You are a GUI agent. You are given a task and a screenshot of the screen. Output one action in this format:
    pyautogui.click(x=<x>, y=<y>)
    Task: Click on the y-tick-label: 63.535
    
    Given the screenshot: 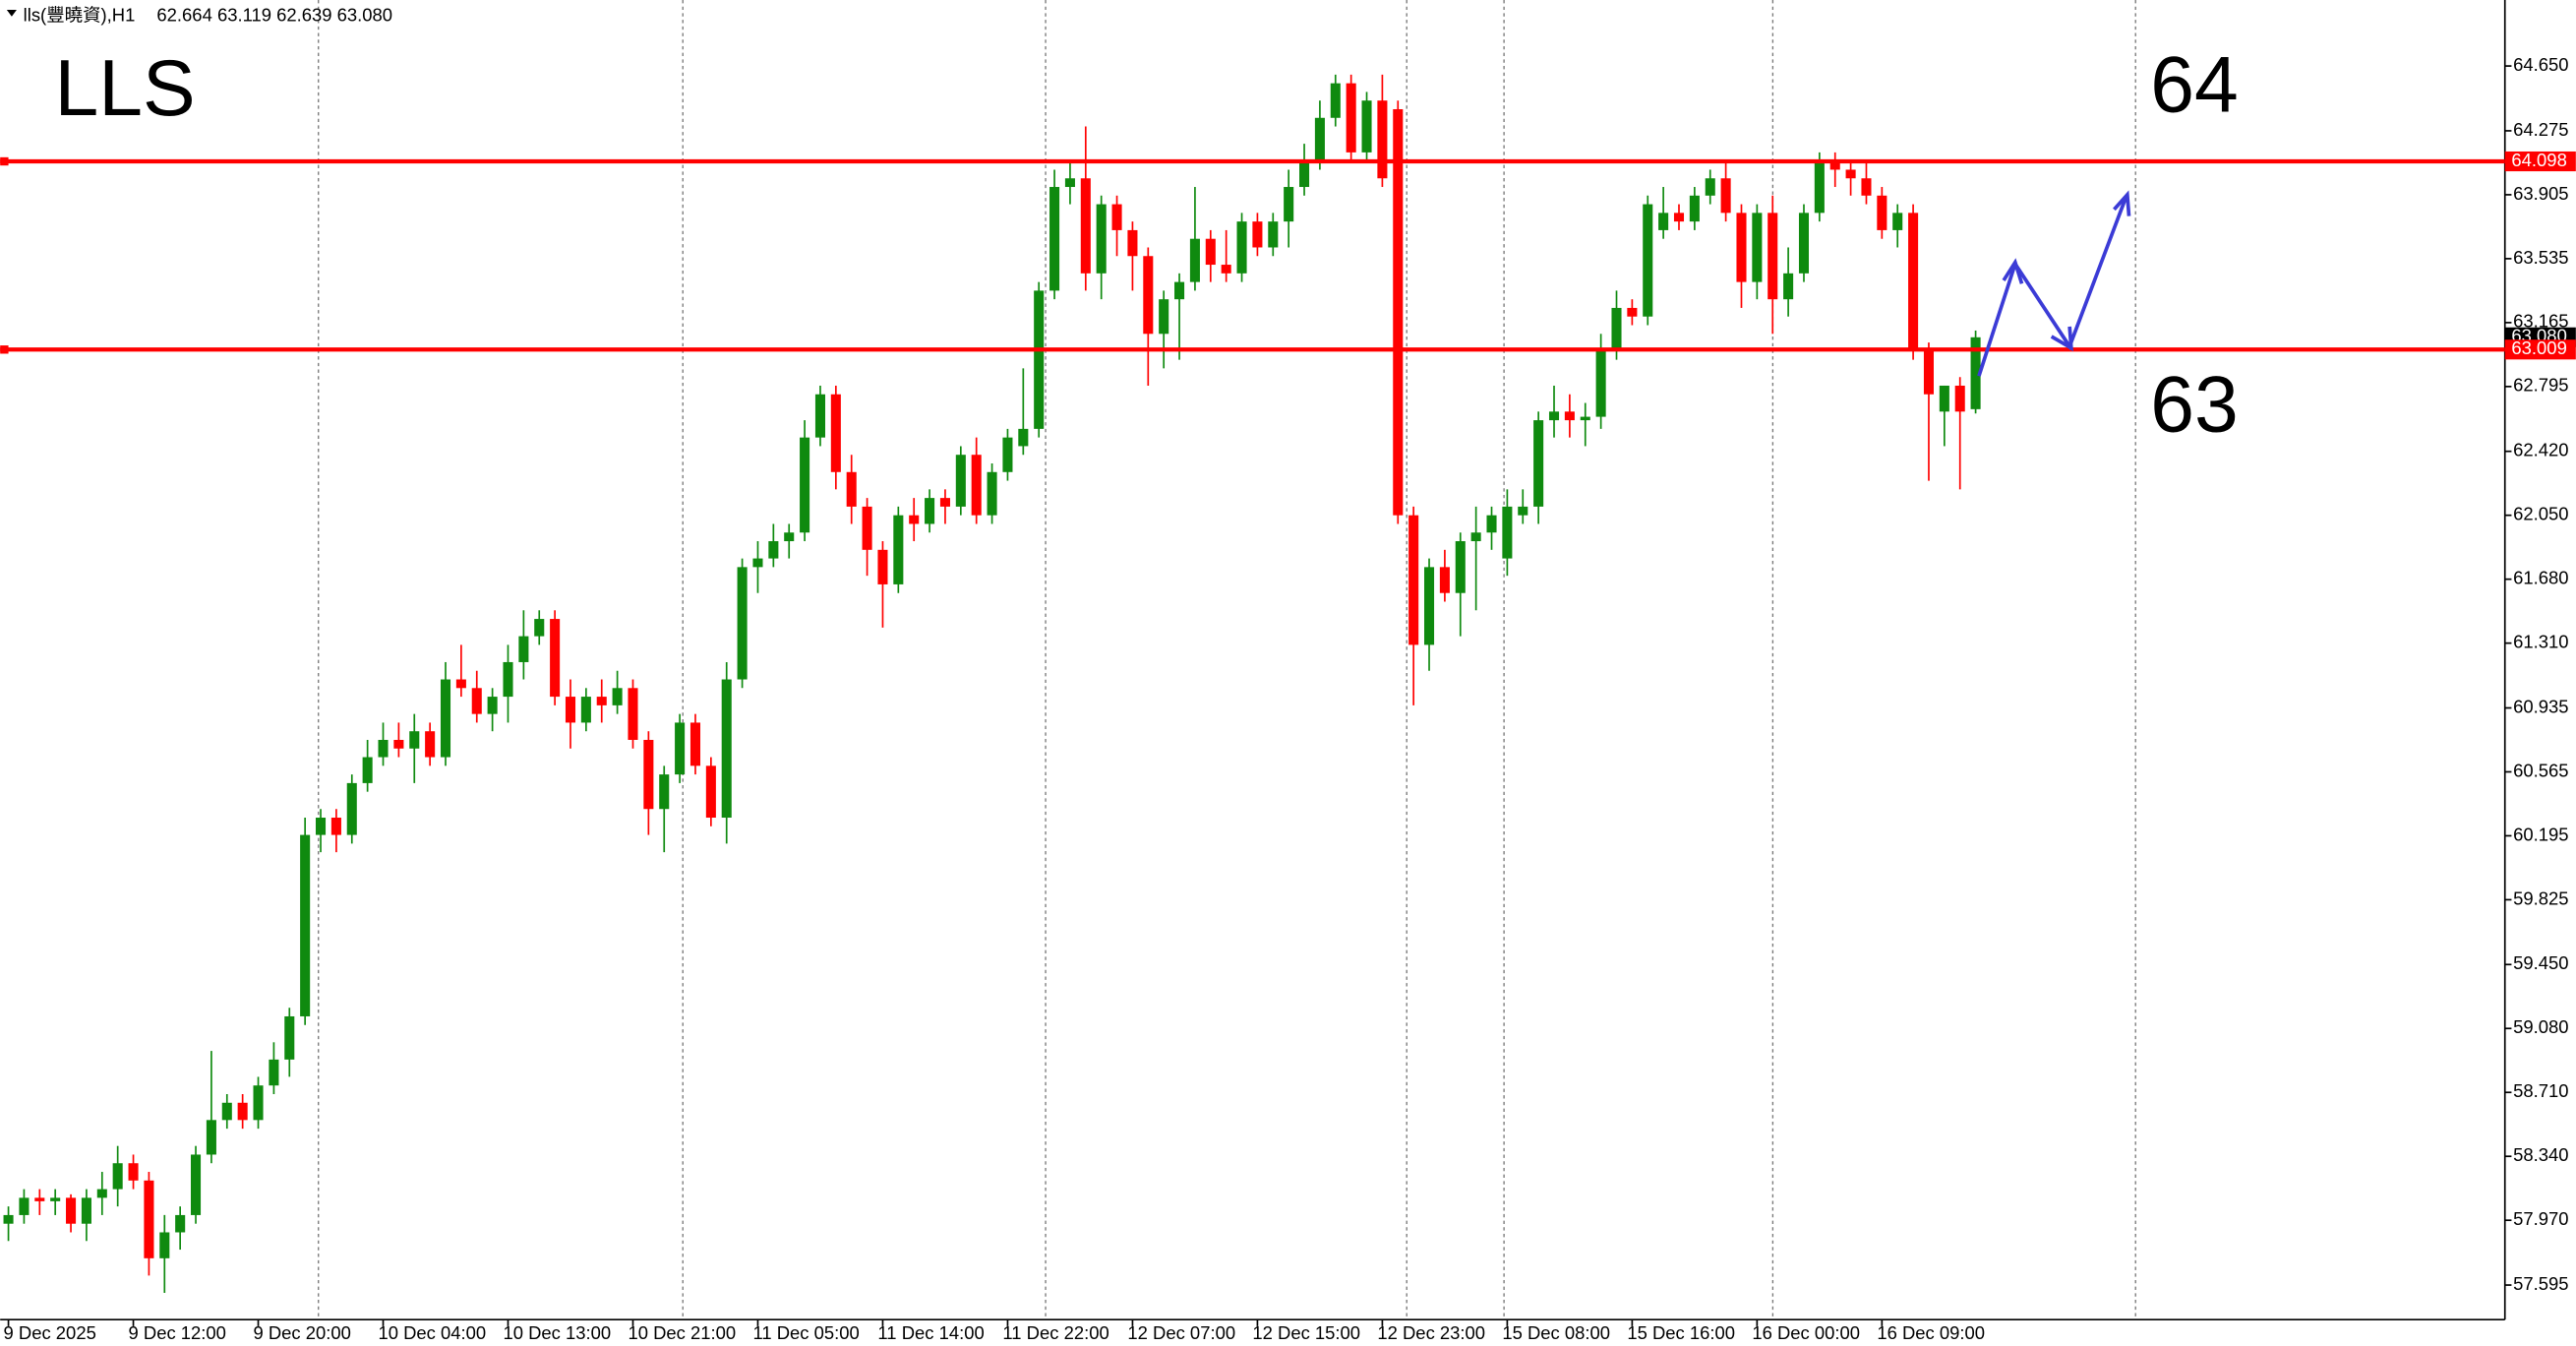 What is the action you would take?
    pyautogui.click(x=2541, y=257)
    